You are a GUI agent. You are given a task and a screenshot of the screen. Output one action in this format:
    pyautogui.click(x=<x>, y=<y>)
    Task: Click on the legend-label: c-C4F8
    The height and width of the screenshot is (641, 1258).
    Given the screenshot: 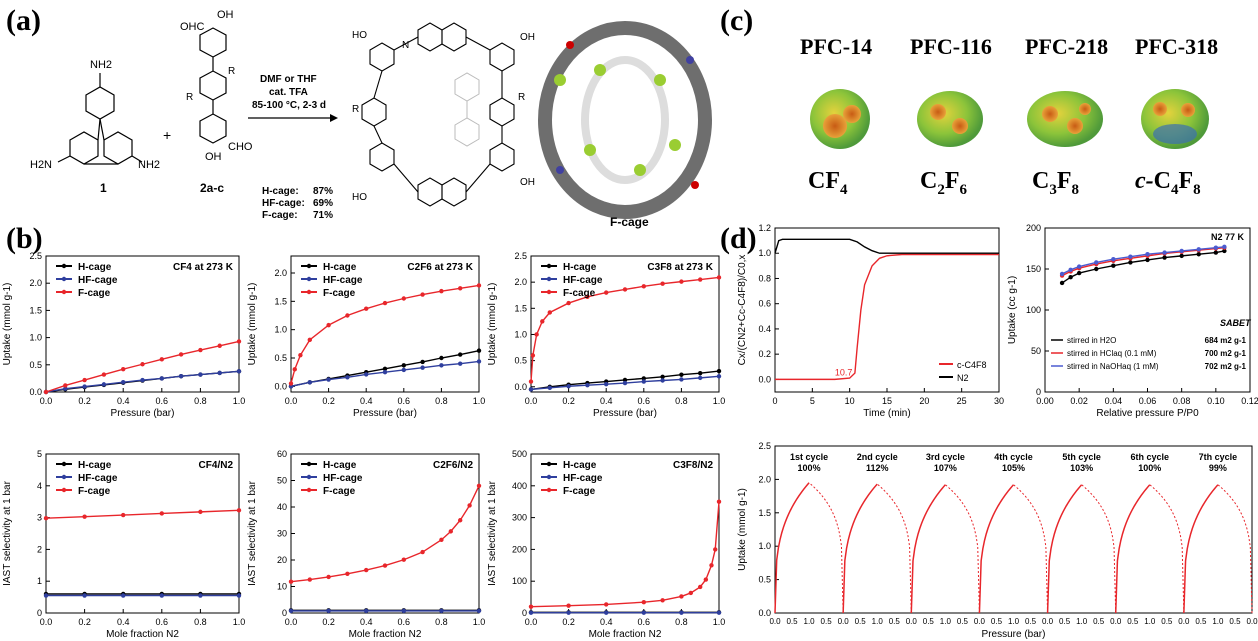 What is the action you would take?
    pyautogui.click(x=972, y=365)
    